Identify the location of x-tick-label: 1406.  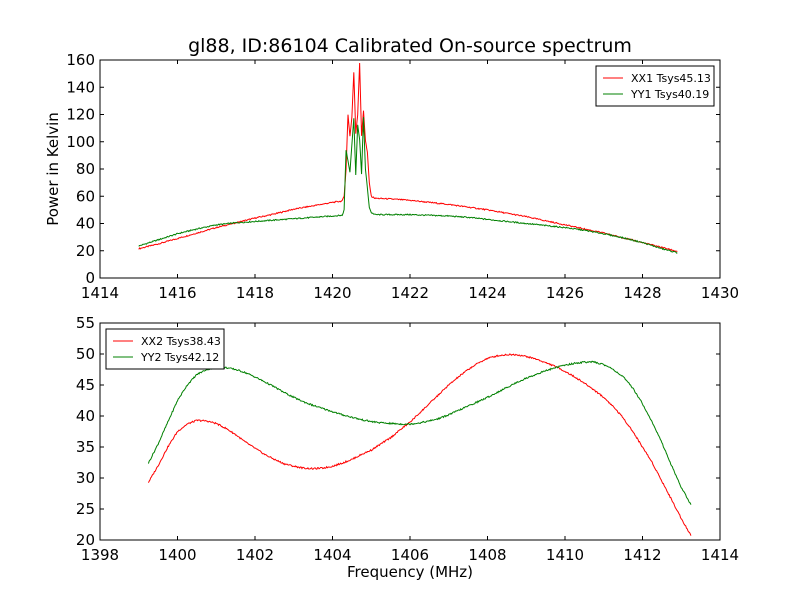
(410, 555).